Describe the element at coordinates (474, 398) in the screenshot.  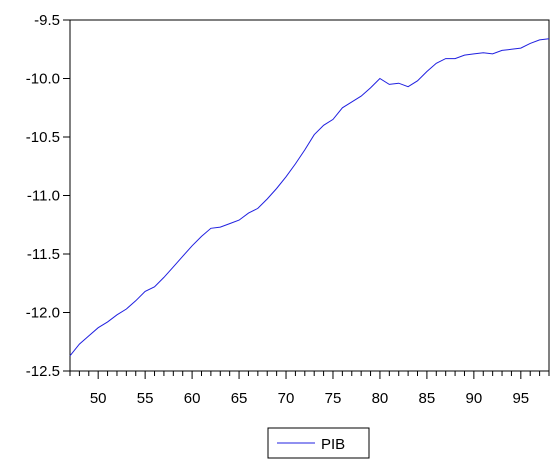
I see `x-tick-label: 90` at that location.